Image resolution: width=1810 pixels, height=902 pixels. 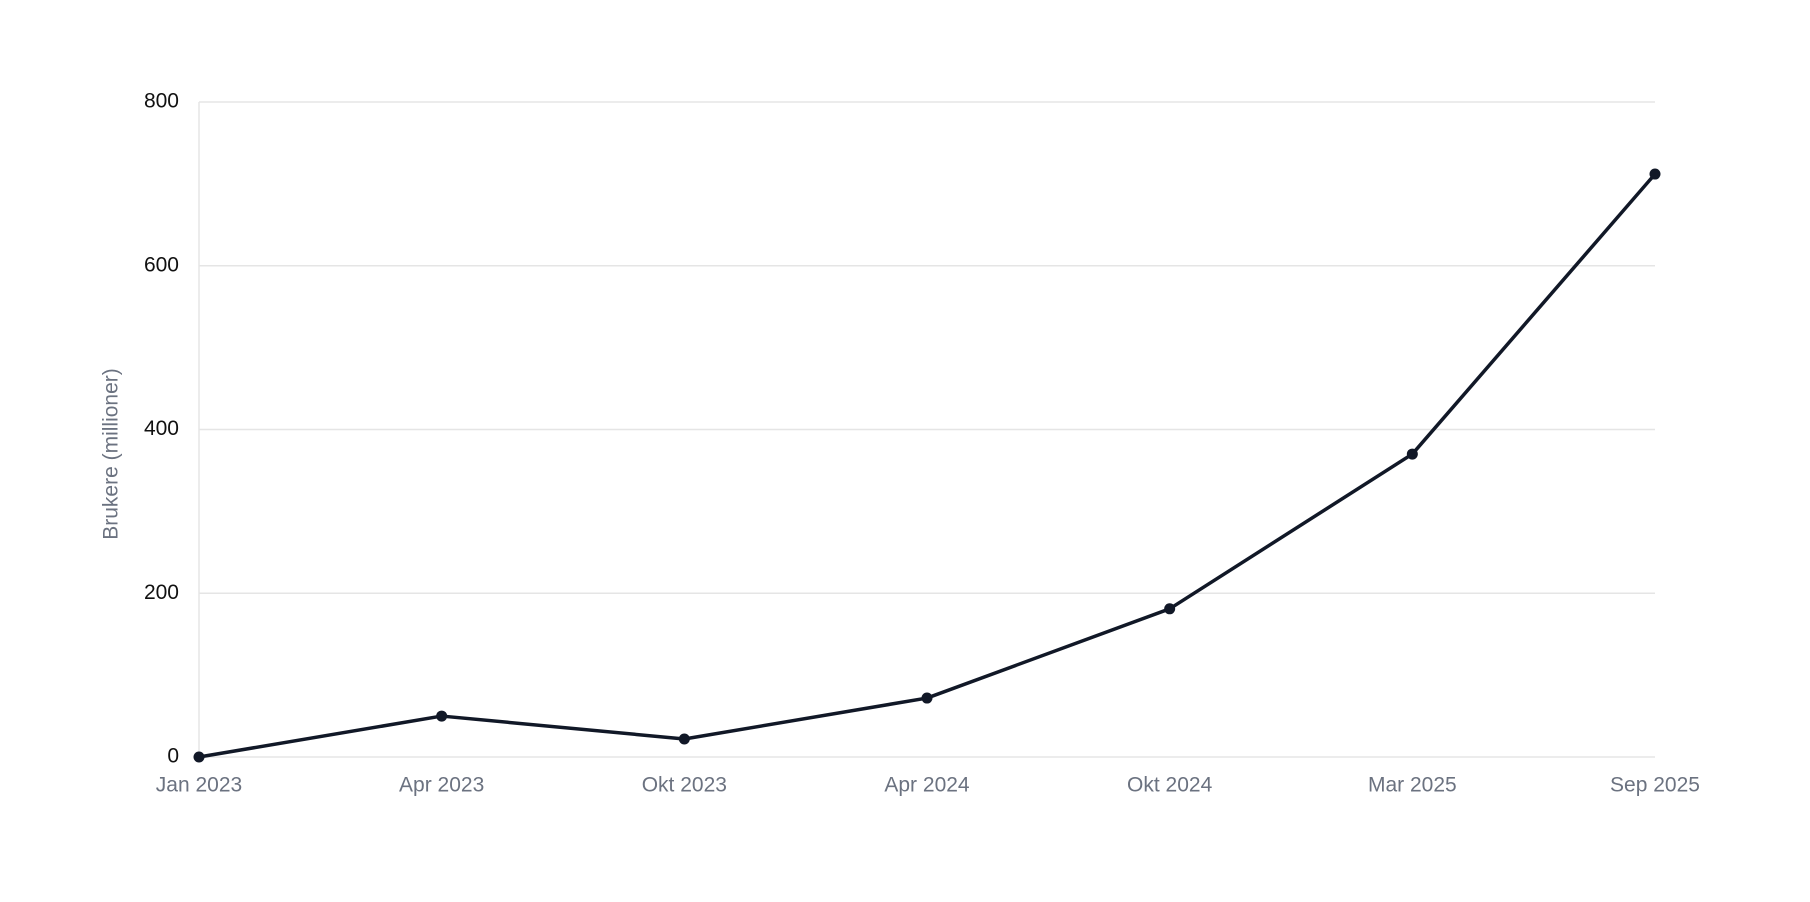 What do you see at coordinates (161, 428) in the screenshot?
I see `y-tick-label: 400` at bounding box center [161, 428].